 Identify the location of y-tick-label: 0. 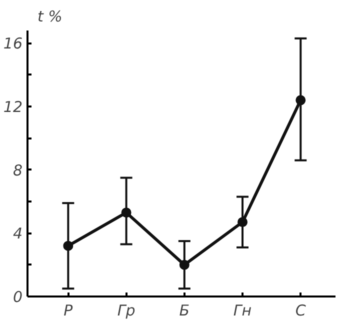
(17, 297).